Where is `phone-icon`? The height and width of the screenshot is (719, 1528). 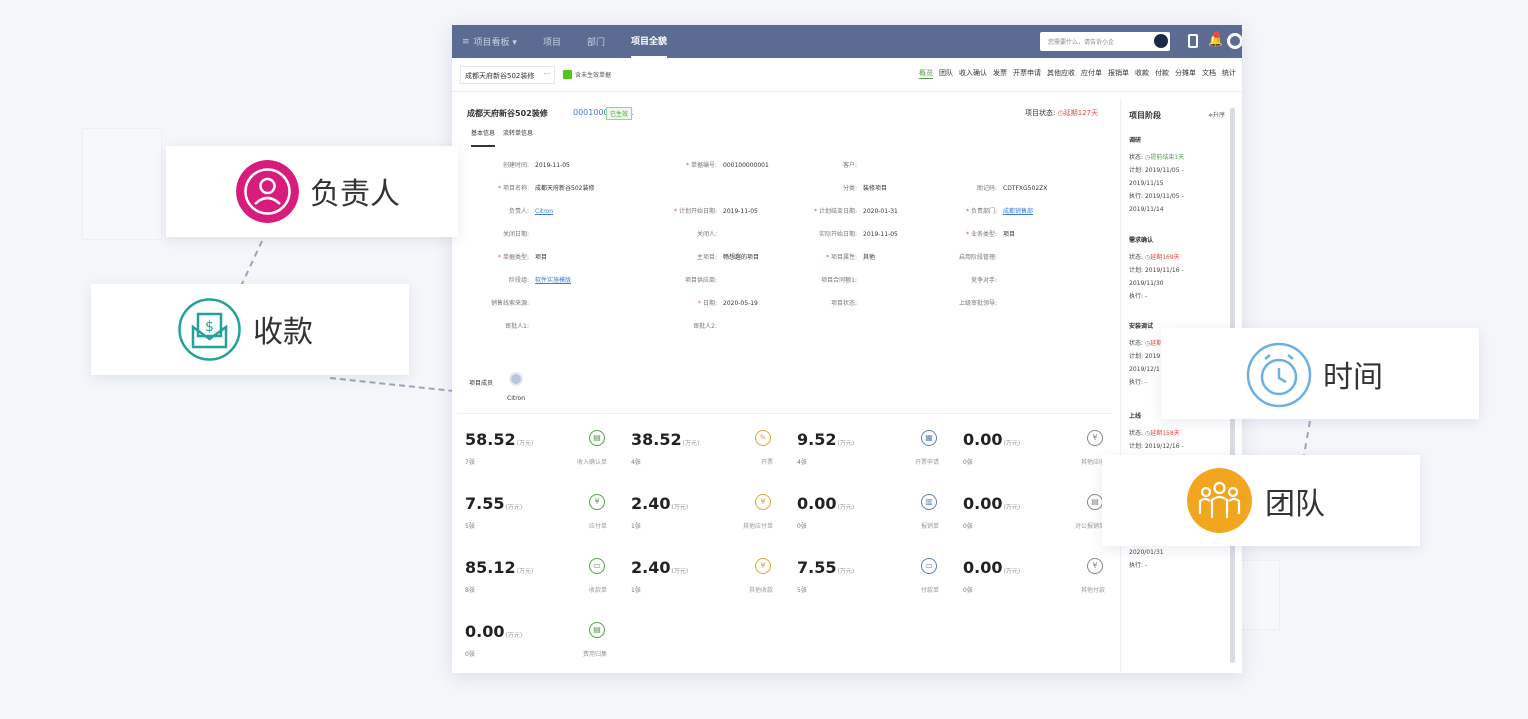
phone-icon is located at coordinates (1193, 41).